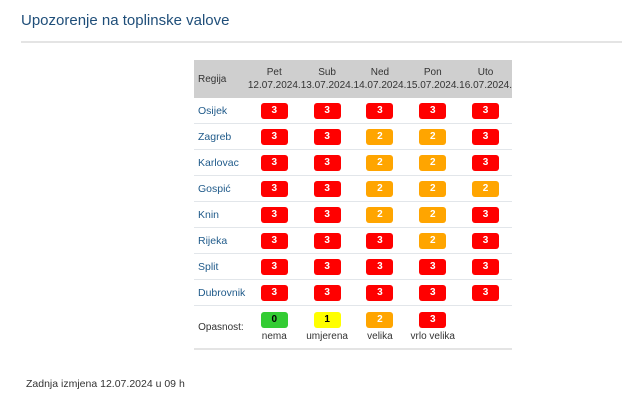 This screenshot has width=622, height=400. What do you see at coordinates (380, 79) in the screenshot?
I see `day-column-header: Ned 14.07.2024.` at bounding box center [380, 79].